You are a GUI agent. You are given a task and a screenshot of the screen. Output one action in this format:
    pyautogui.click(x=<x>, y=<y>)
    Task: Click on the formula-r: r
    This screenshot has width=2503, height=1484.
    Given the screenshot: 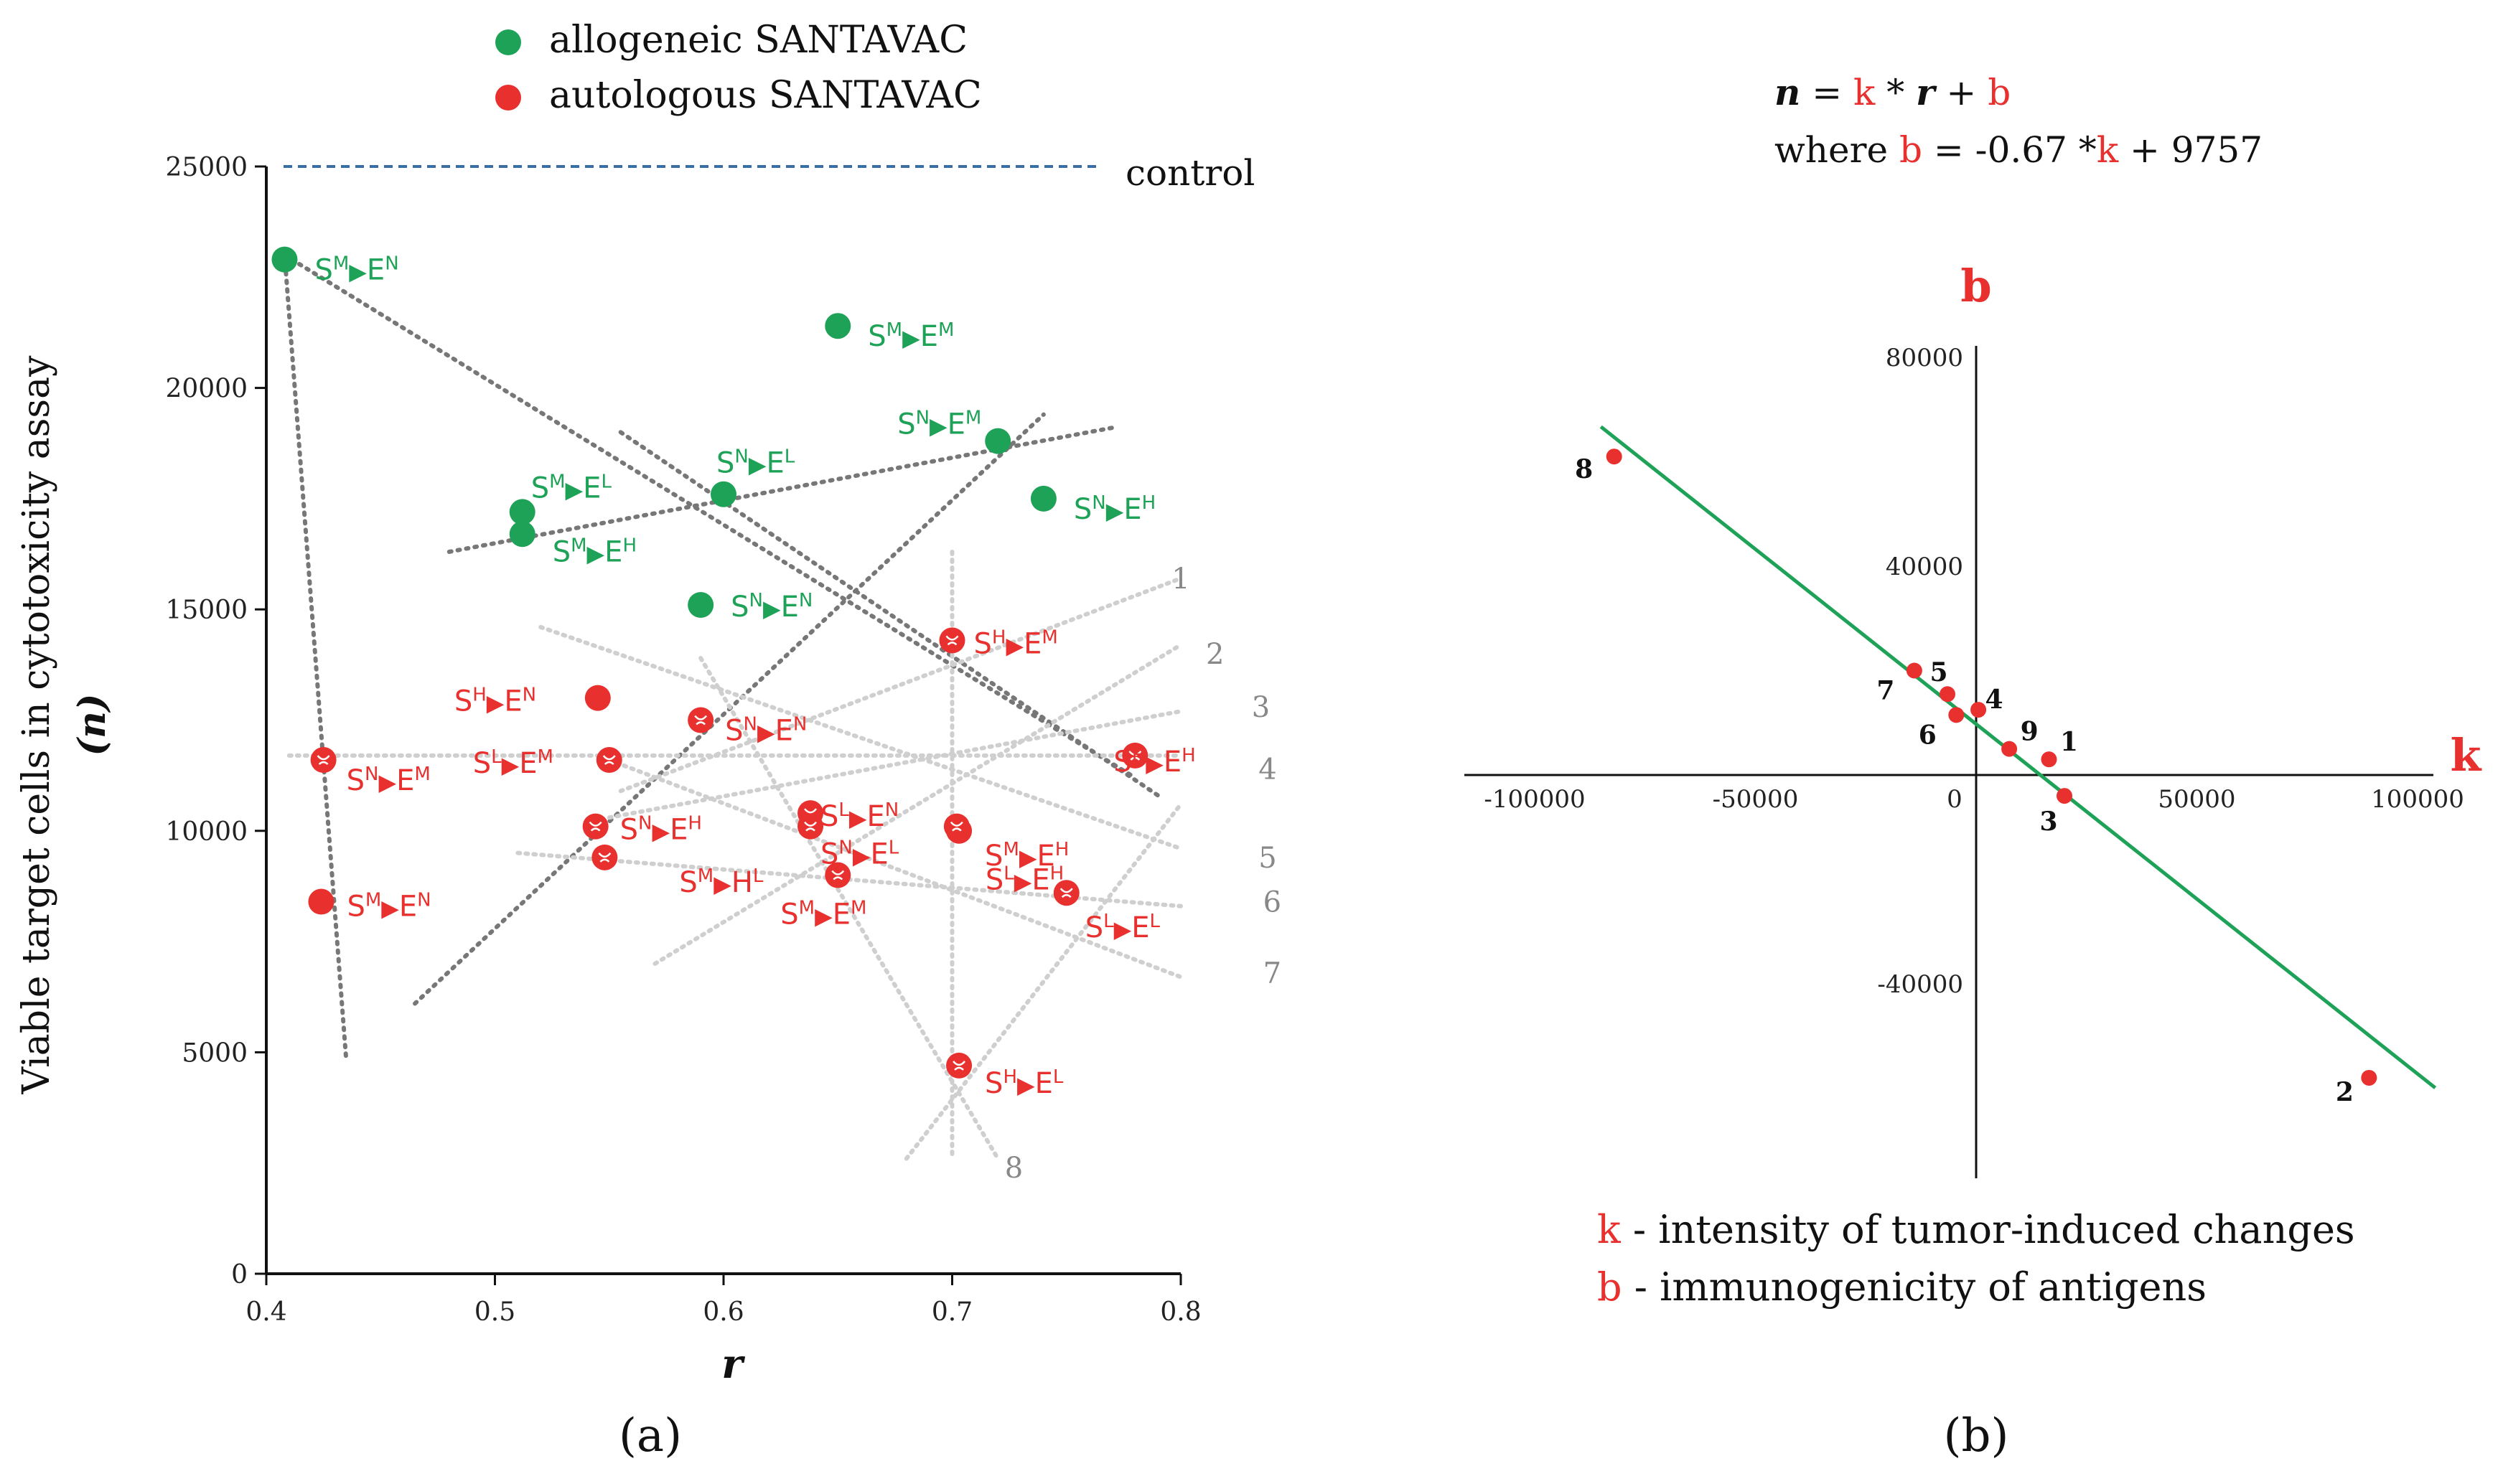 What is the action you would take?
    pyautogui.click(x=1926, y=92)
    